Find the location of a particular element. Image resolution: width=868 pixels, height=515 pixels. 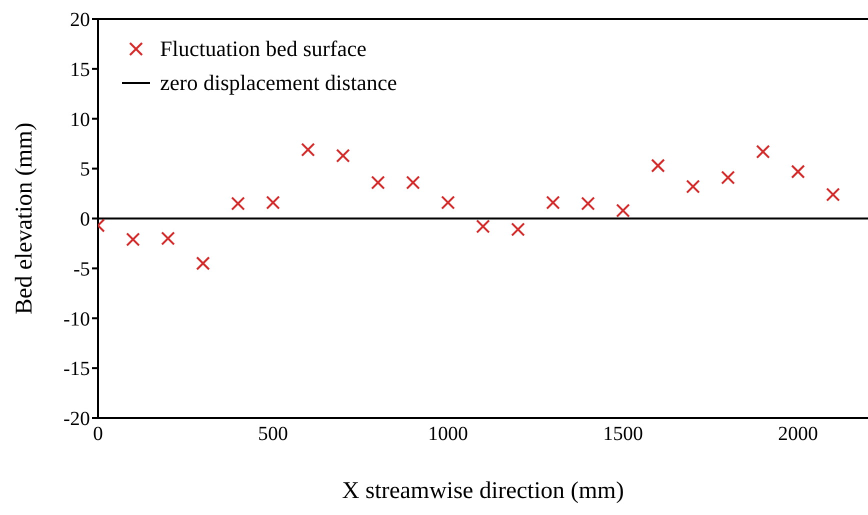

y-tick-label: 20 is located at coordinates (80, 20).